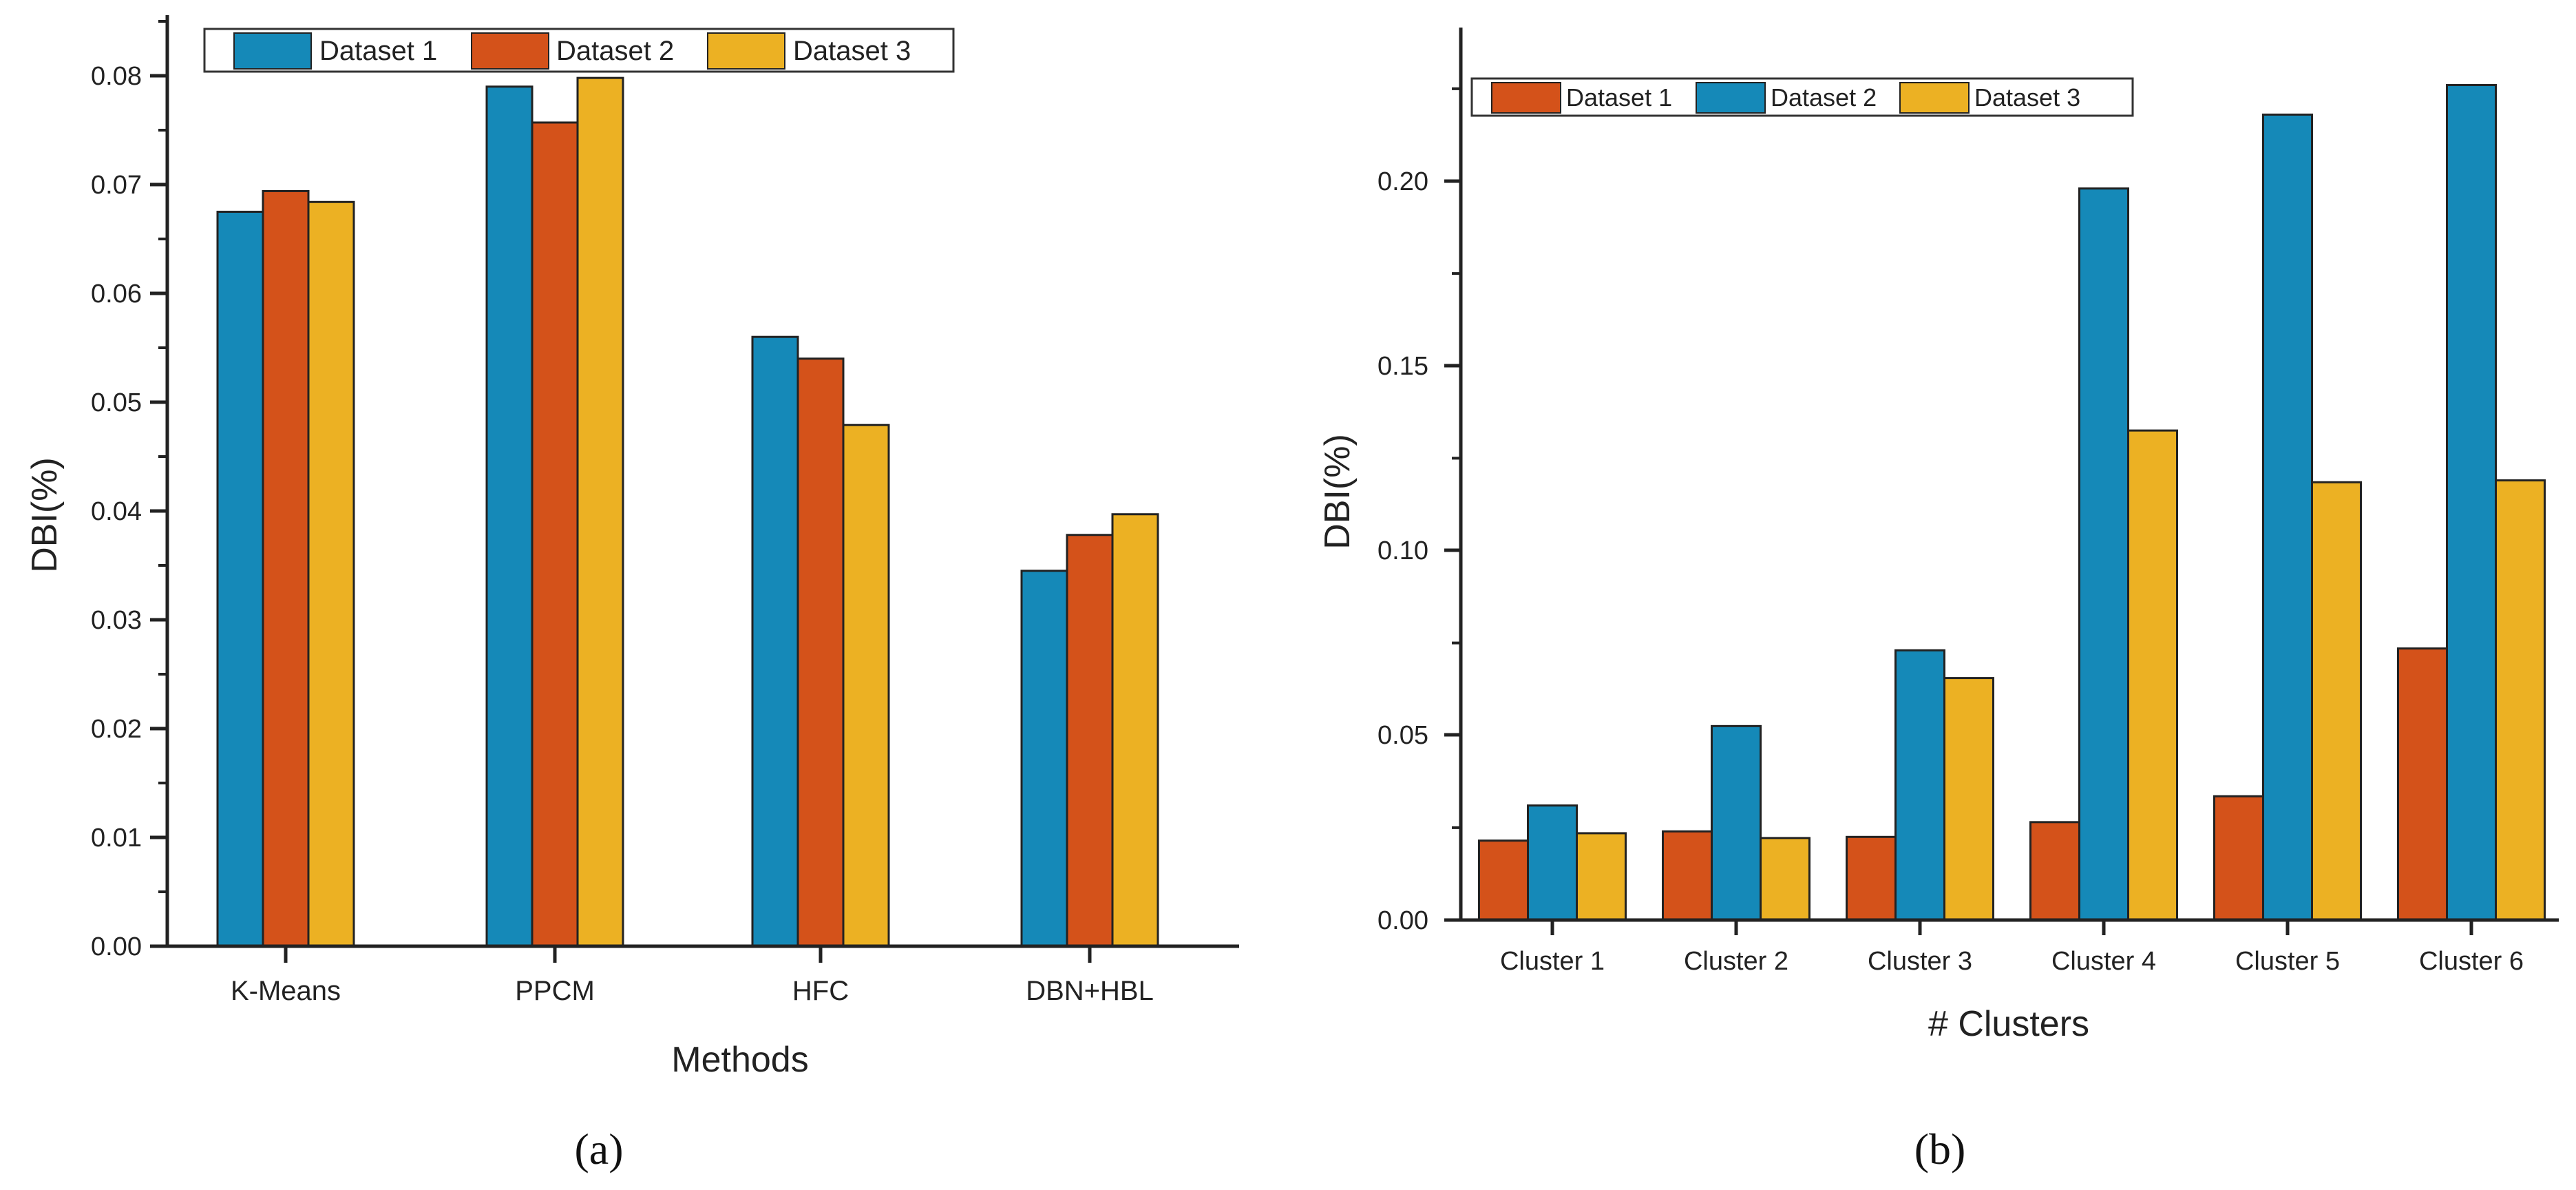  I want to click on chart-b-xtick-label: Cluster 1, so click(1552, 961).